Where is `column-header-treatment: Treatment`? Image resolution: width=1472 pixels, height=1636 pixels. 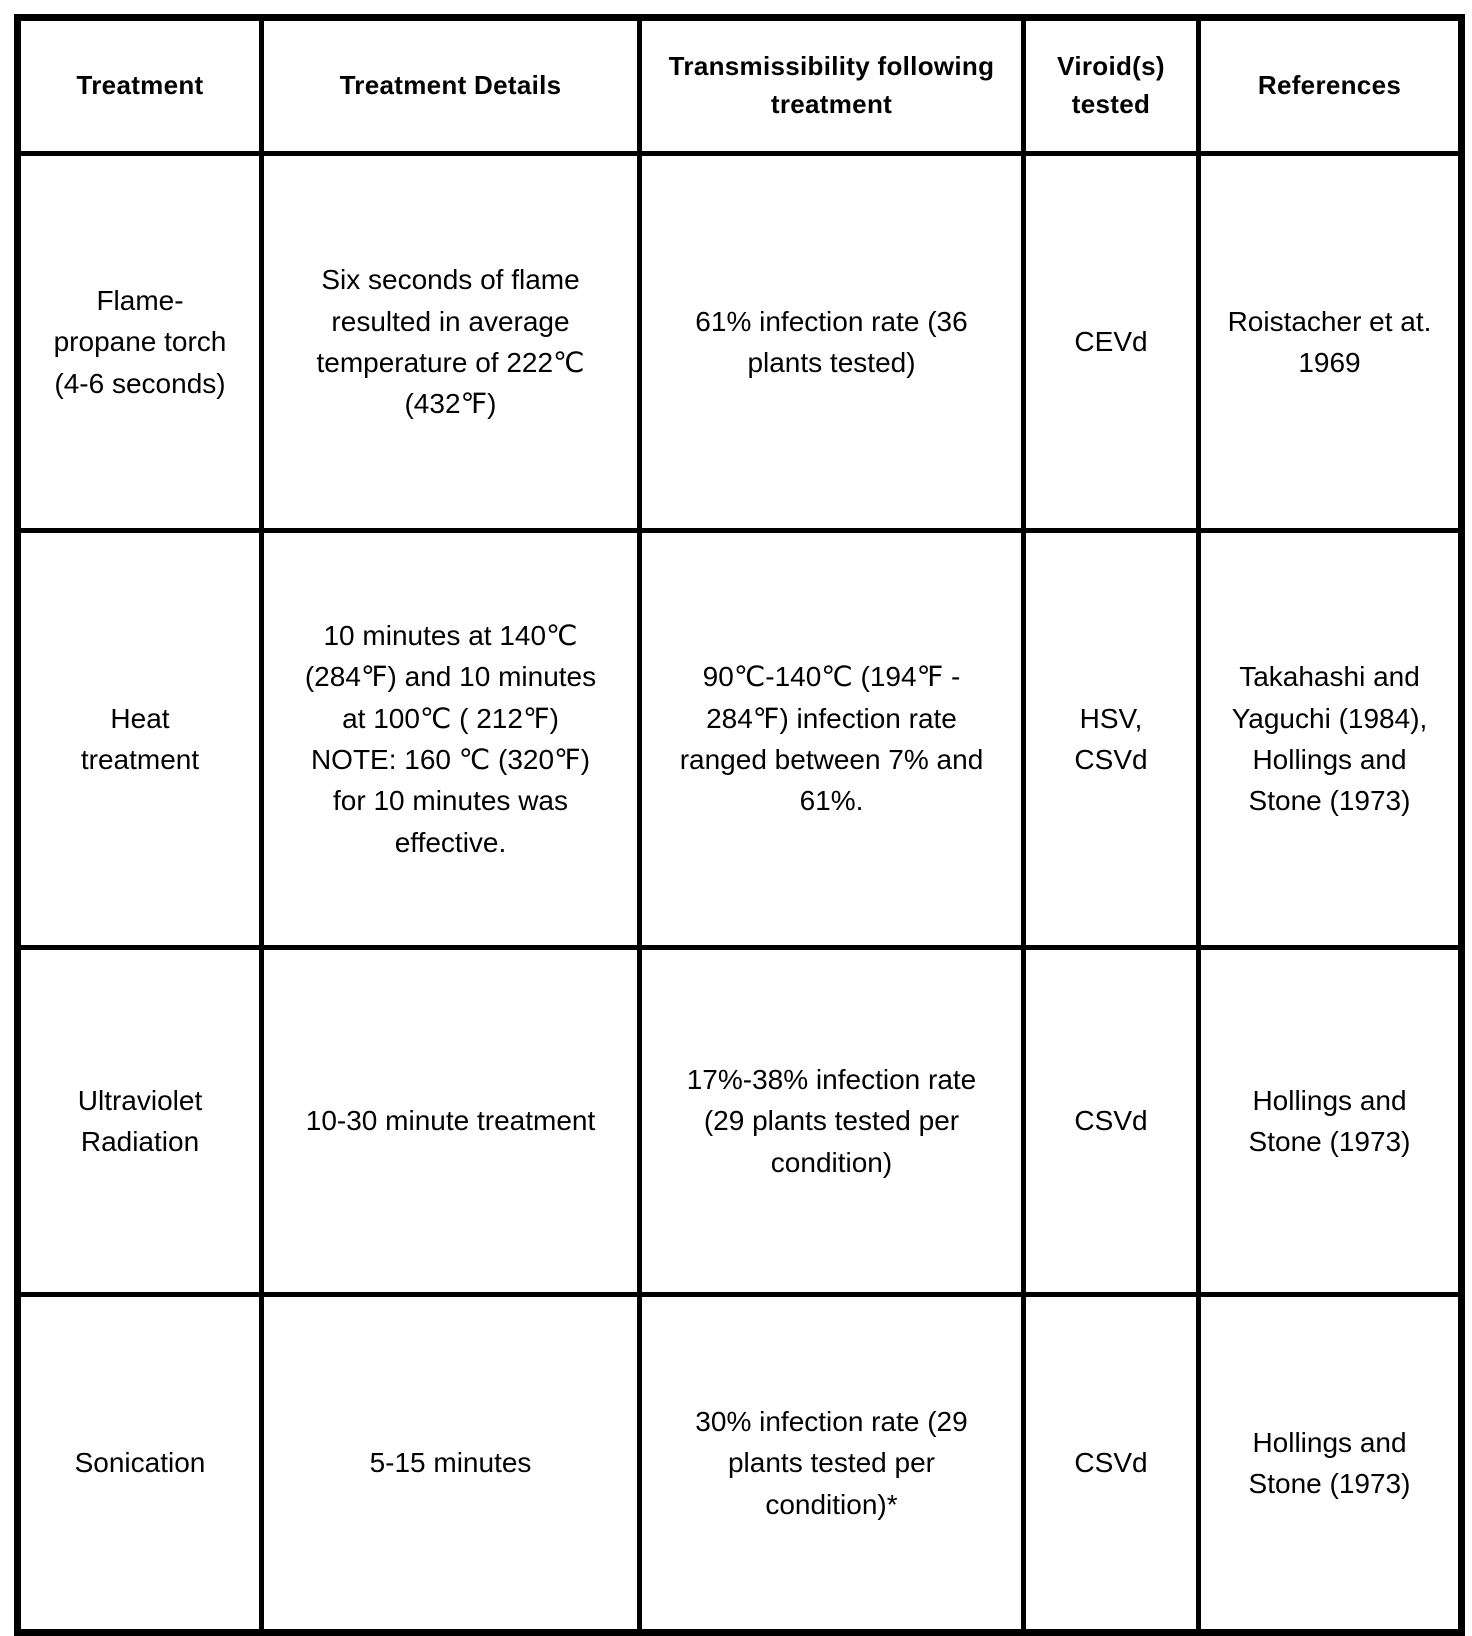
column-header-treatment: Treatment is located at coordinates (139, 85).